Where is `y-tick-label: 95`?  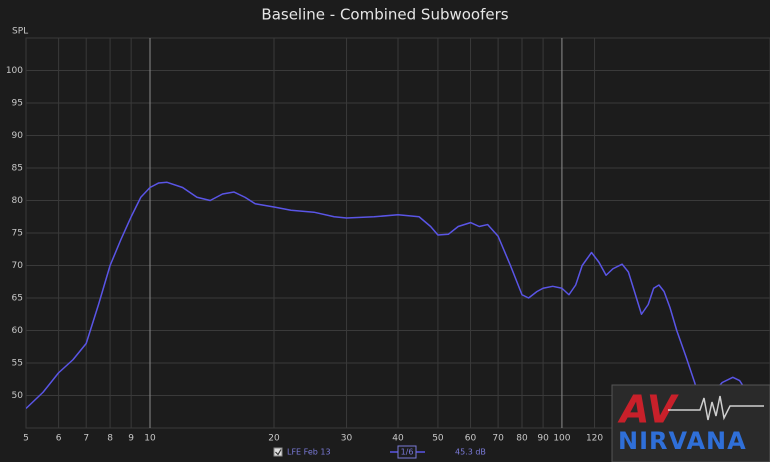
y-tick-label: 95 is located at coordinates (17, 104).